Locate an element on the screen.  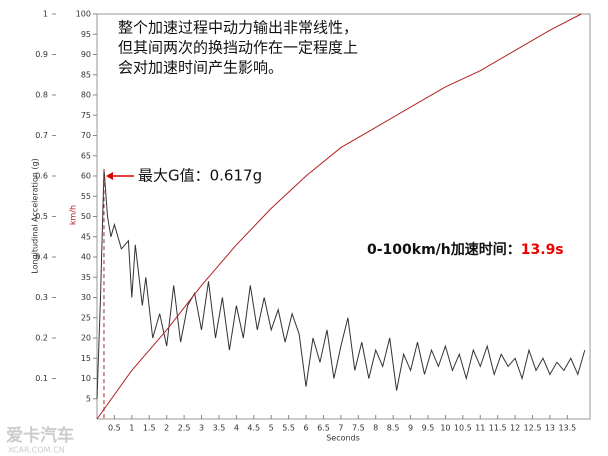
y-tick-label: 0.3 is located at coordinates (41, 297).